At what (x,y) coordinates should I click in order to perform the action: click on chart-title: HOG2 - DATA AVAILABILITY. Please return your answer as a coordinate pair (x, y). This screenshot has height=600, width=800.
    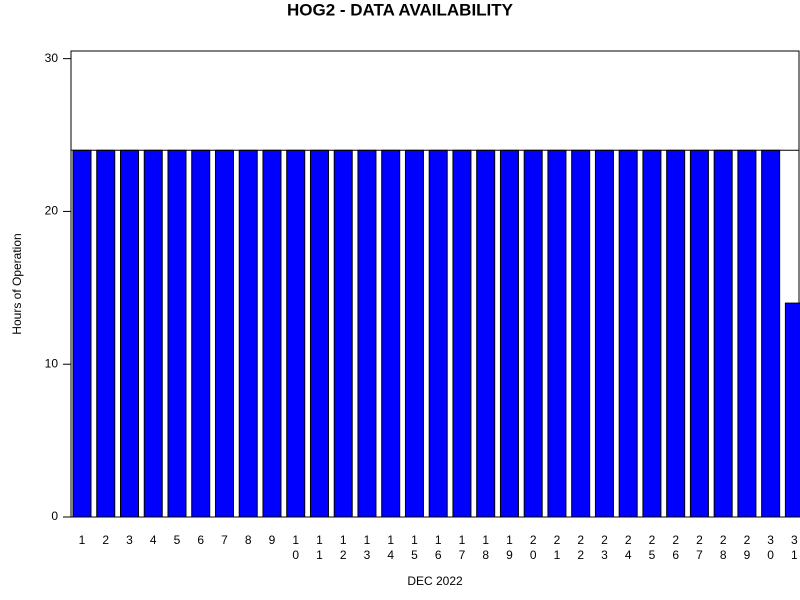
    Looking at the image, I should click on (400, 9).